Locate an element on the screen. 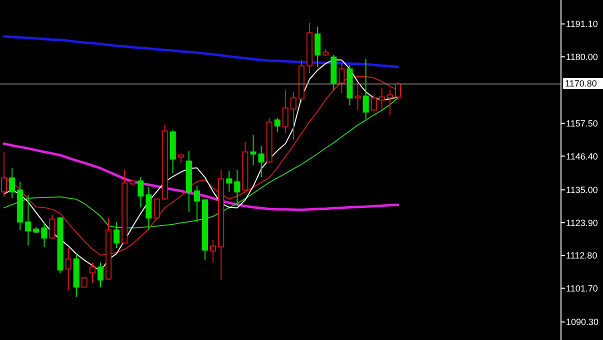 This screenshot has height=340, width=603. ref-line-label: 1170.80 is located at coordinates (581, 83).